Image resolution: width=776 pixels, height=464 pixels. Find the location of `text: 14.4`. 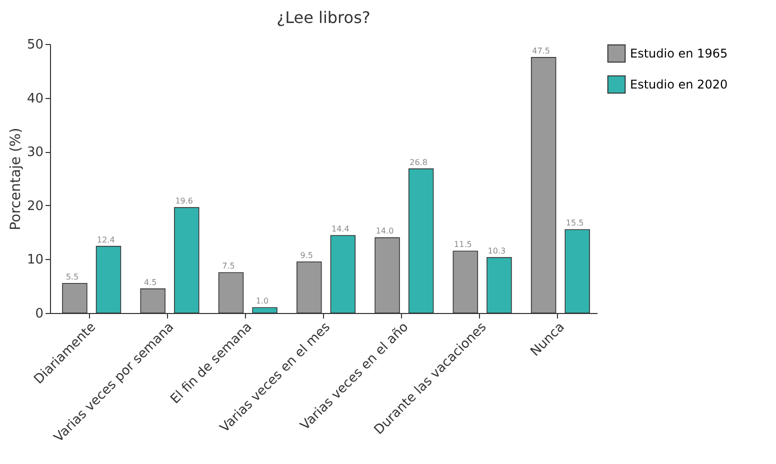

text: 14.4 is located at coordinates (340, 229).